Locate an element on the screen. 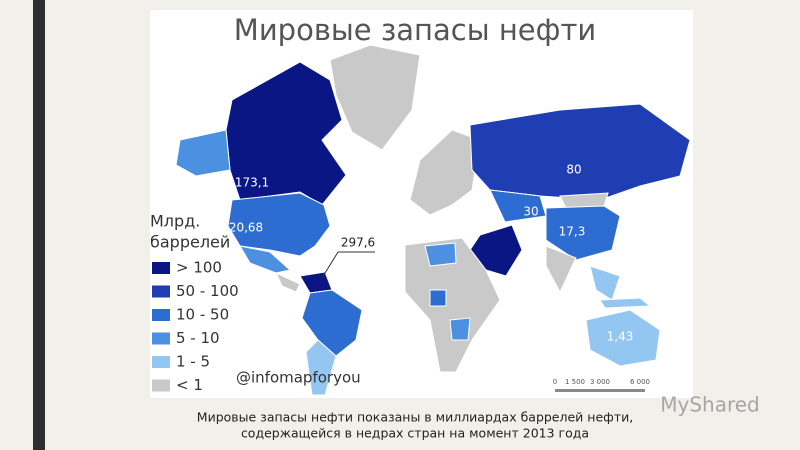  scale-label: 1 500 is located at coordinates (575, 382).